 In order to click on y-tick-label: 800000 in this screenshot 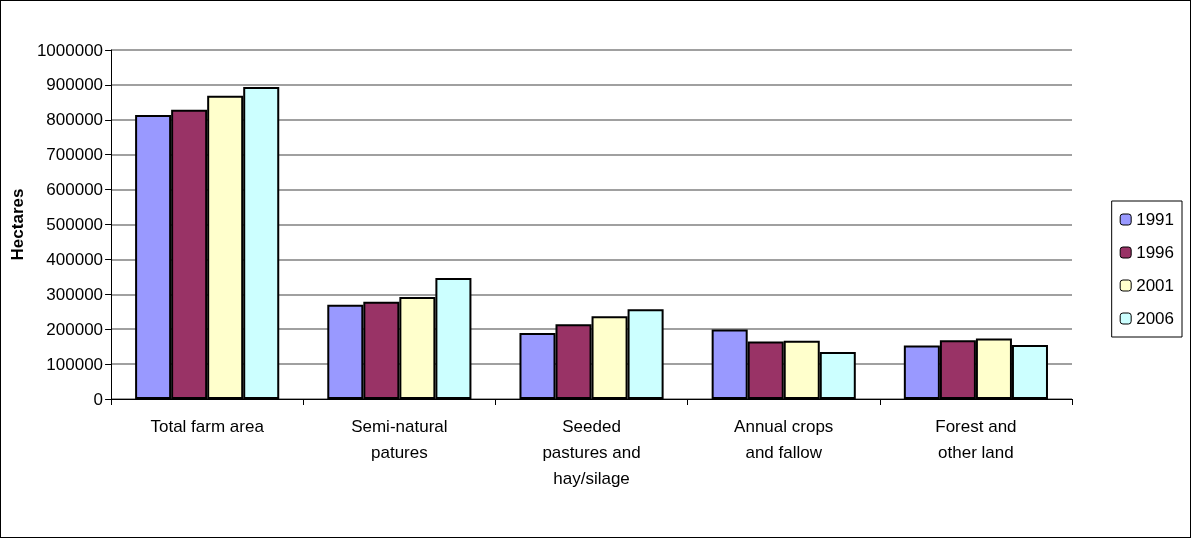, I will do `click(75, 120)`.